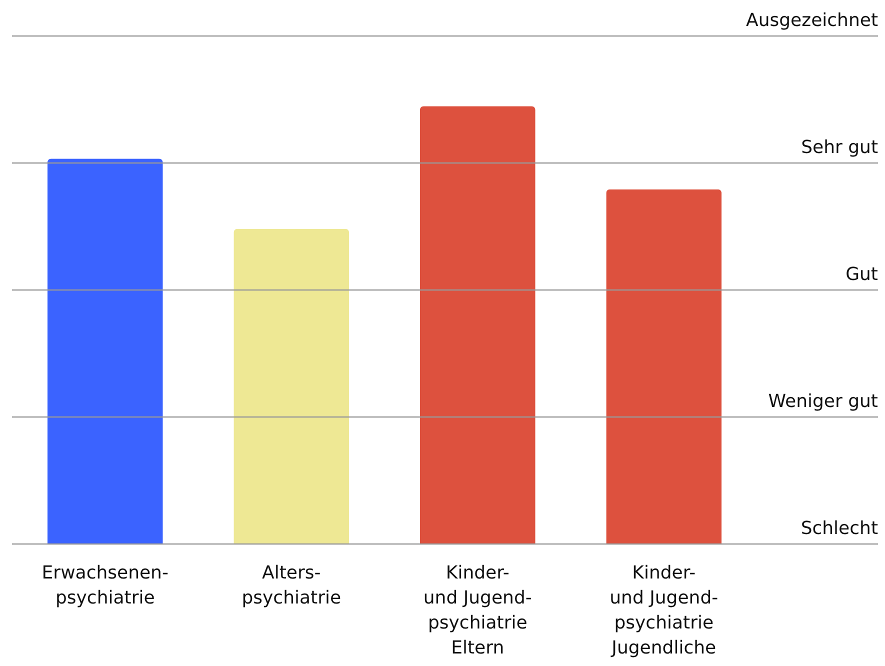  What do you see at coordinates (477, 610) in the screenshot?
I see `x-tick-label: Kinder- und Jugend- psychiatrie Eltern` at bounding box center [477, 610].